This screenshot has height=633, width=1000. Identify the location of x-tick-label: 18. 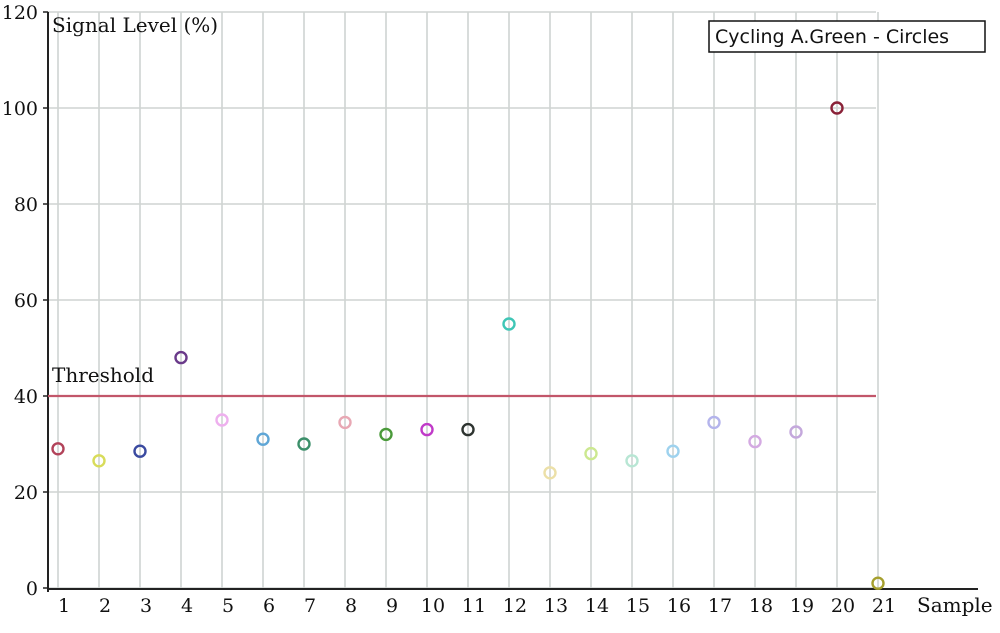
(761, 606).